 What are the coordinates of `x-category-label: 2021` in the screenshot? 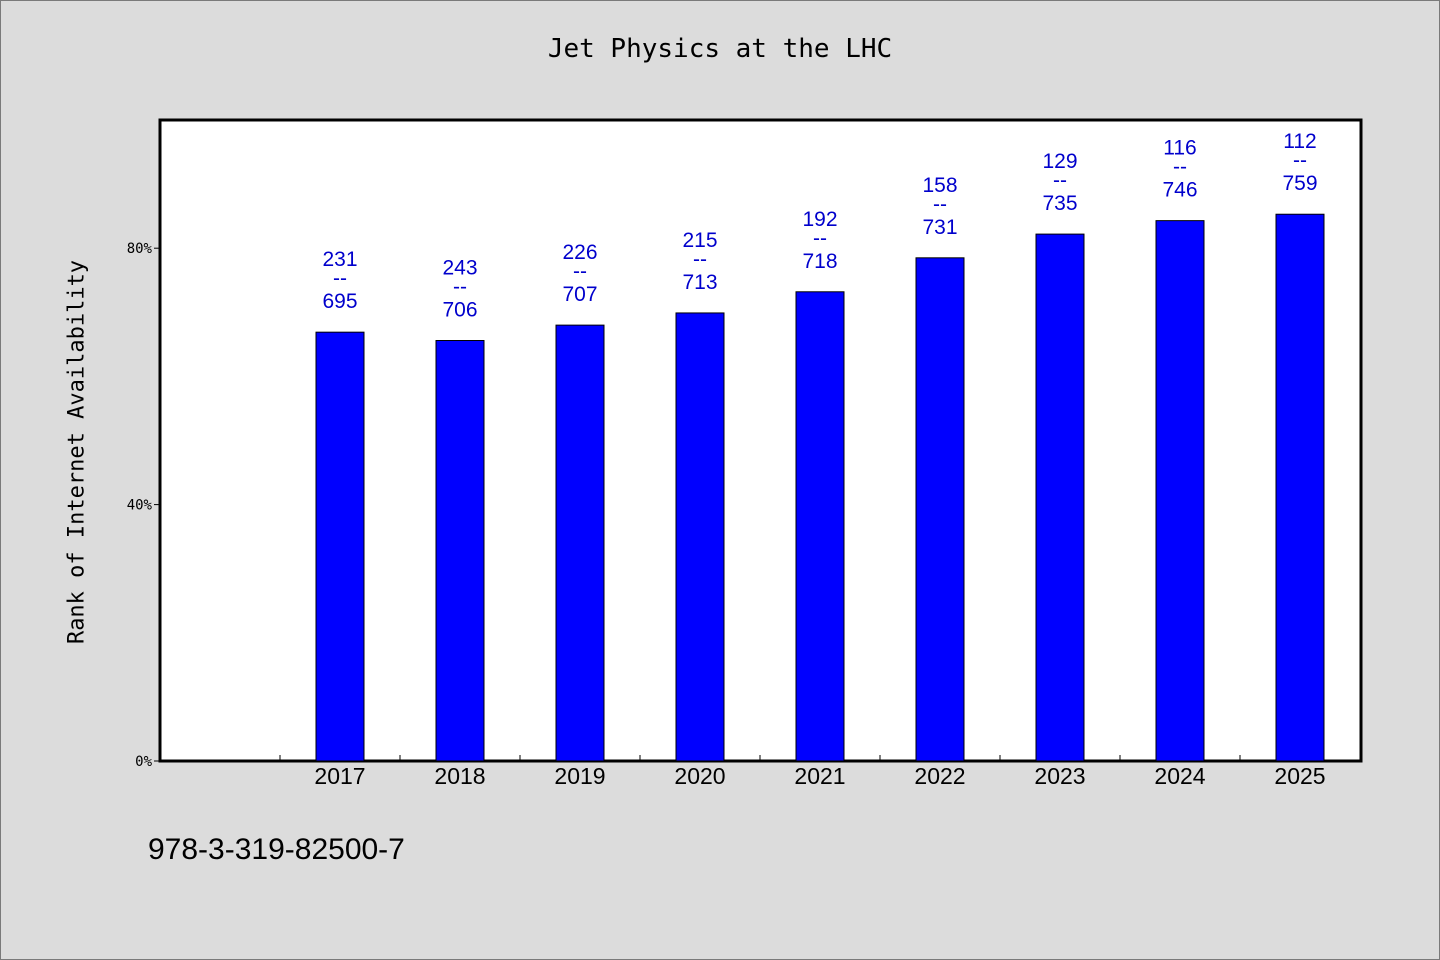 It's located at (819, 776).